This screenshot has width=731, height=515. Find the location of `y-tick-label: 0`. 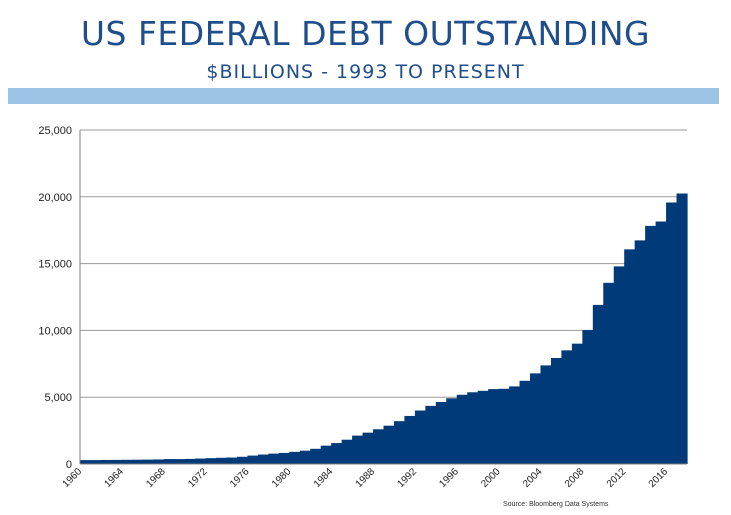

y-tick-label: 0 is located at coordinates (69, 465).